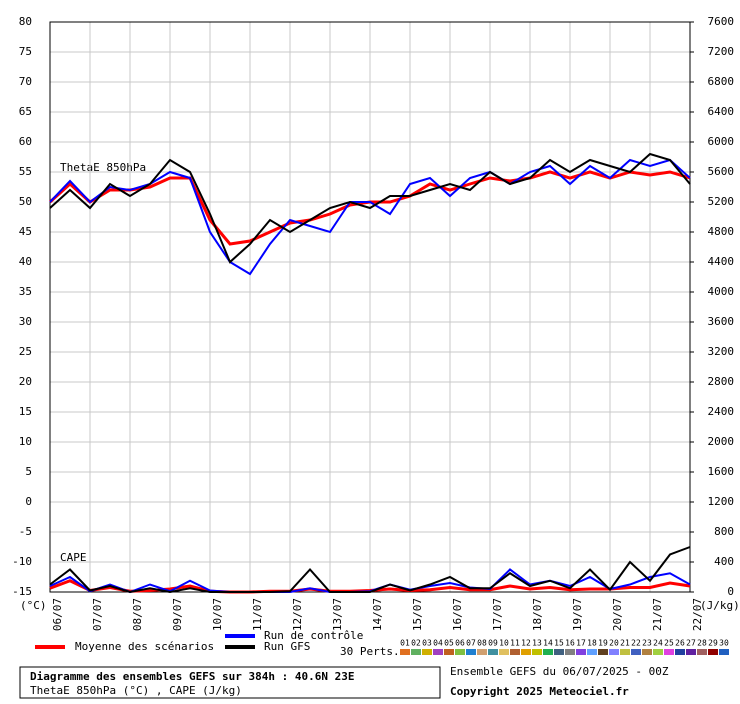  Describe the element at coordinates (25, 291) in the screenshot. I see `y-tick-label: 35` at that location.